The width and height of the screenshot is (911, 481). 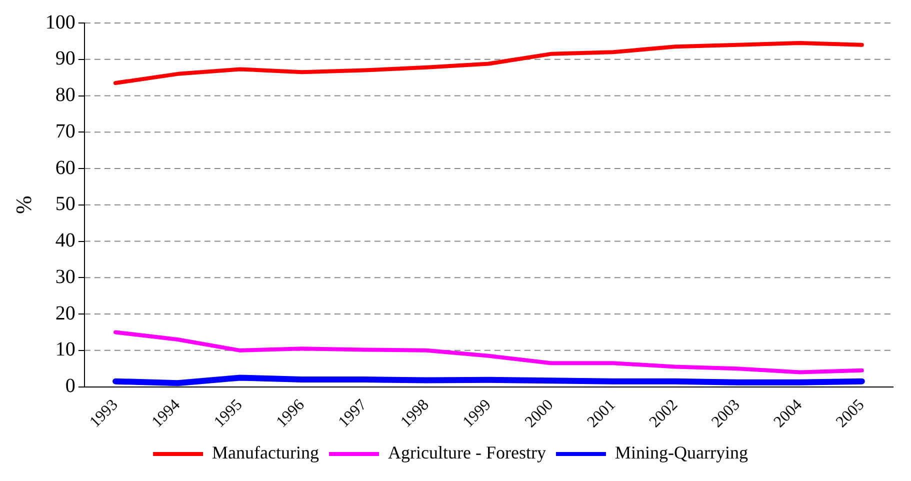 What do you see at coordinates (60, 22) in the screenshot?
I see `y-tick-label: 100` at bounding box center [60, 22].